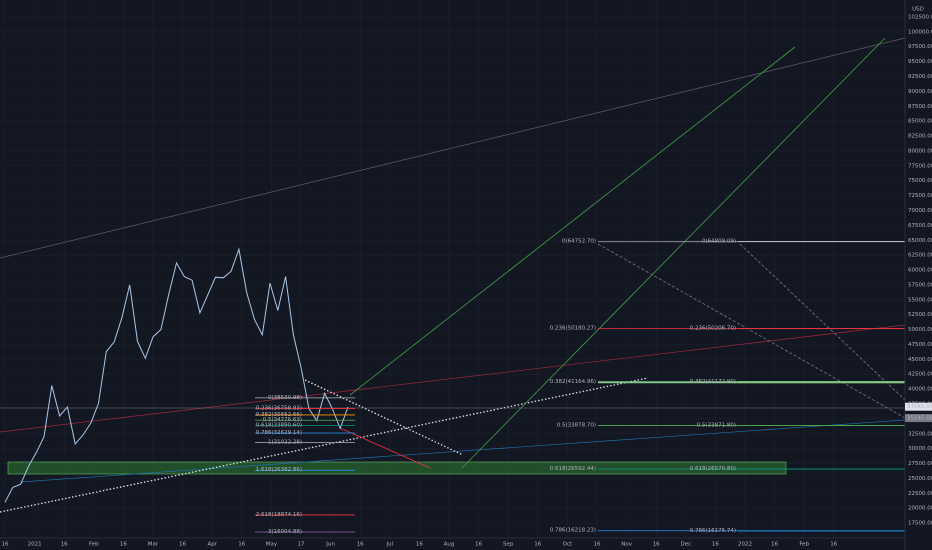  Describe the element at coordinates (920, 122) in the screenshot. I see `y-tick-label: 85000.00` at that location.